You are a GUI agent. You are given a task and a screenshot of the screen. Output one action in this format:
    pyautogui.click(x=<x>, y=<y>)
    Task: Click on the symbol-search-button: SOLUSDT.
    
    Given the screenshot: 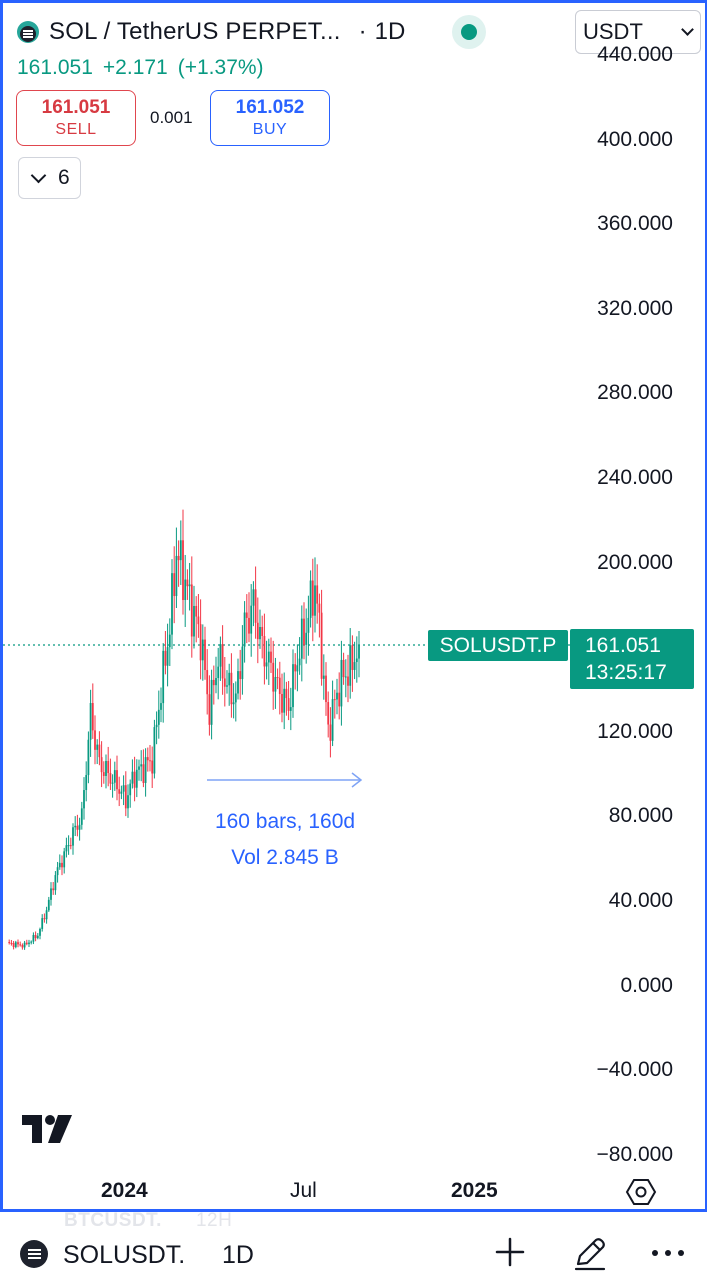 What is the action you would take?
    pyautogui.click(x=124, y=1255)
    